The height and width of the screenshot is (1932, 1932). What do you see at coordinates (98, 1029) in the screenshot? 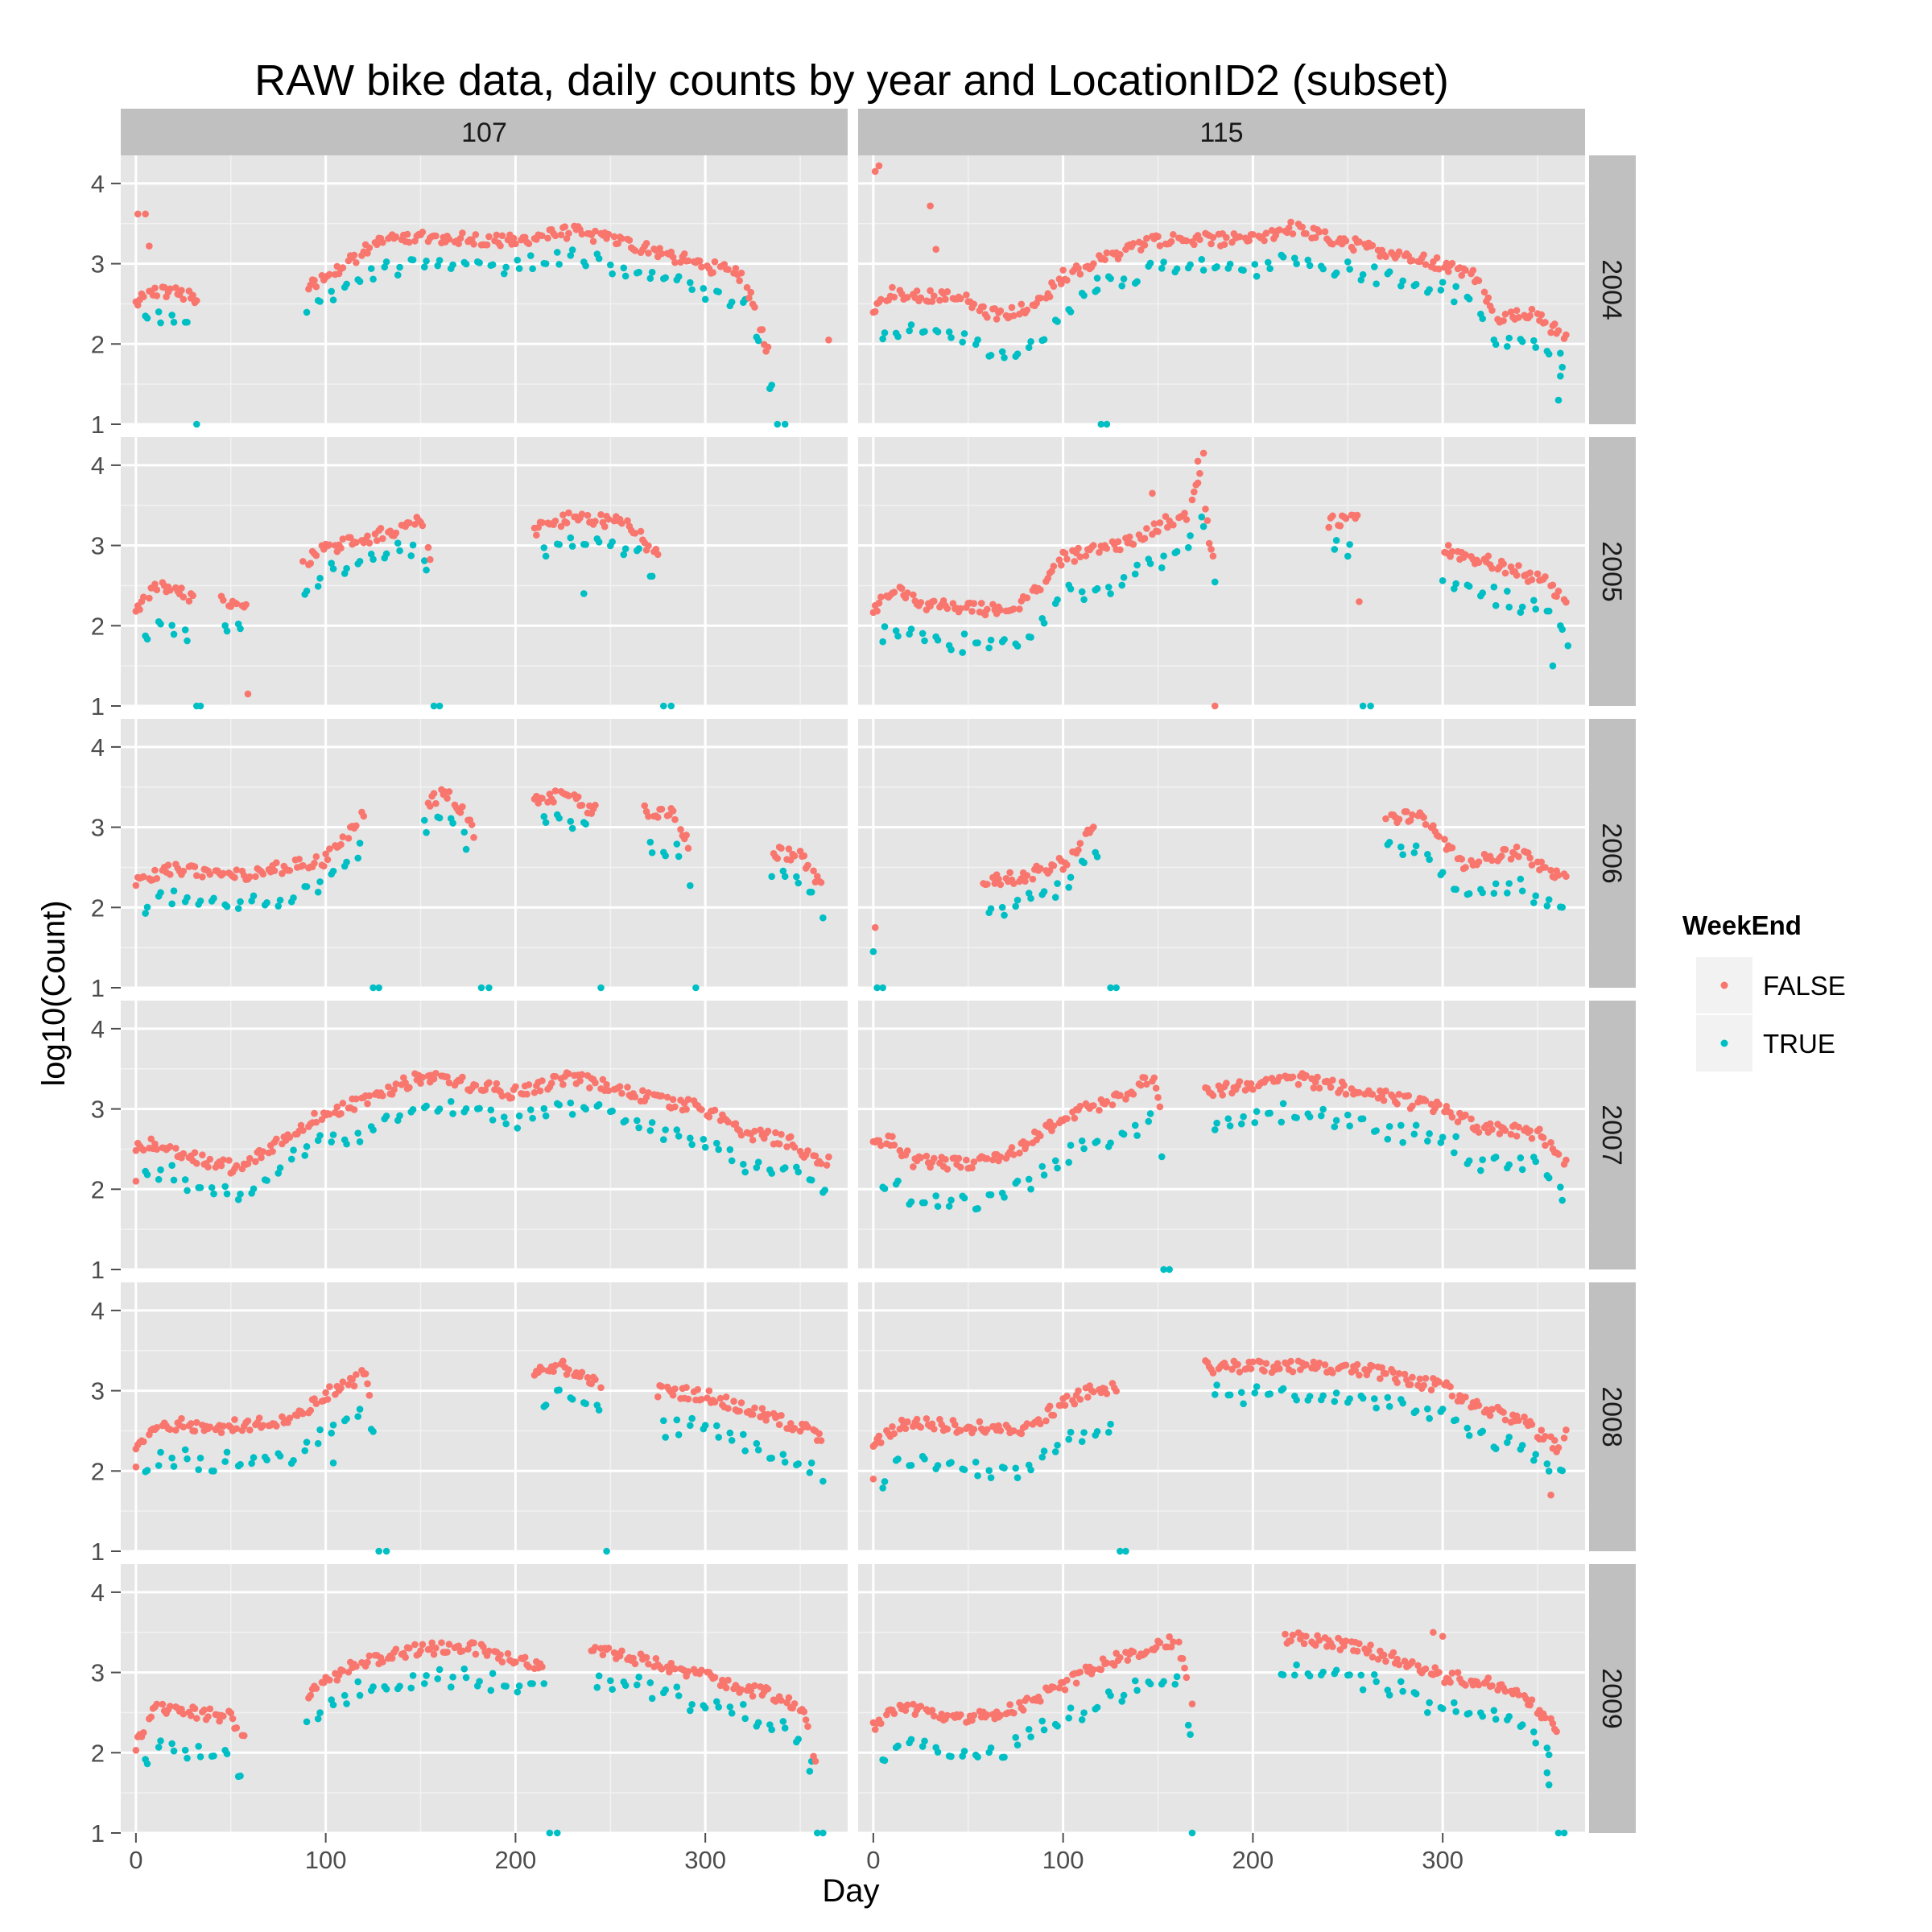
I see `y-tick-label: 4` at bounding box center [98, 1029].